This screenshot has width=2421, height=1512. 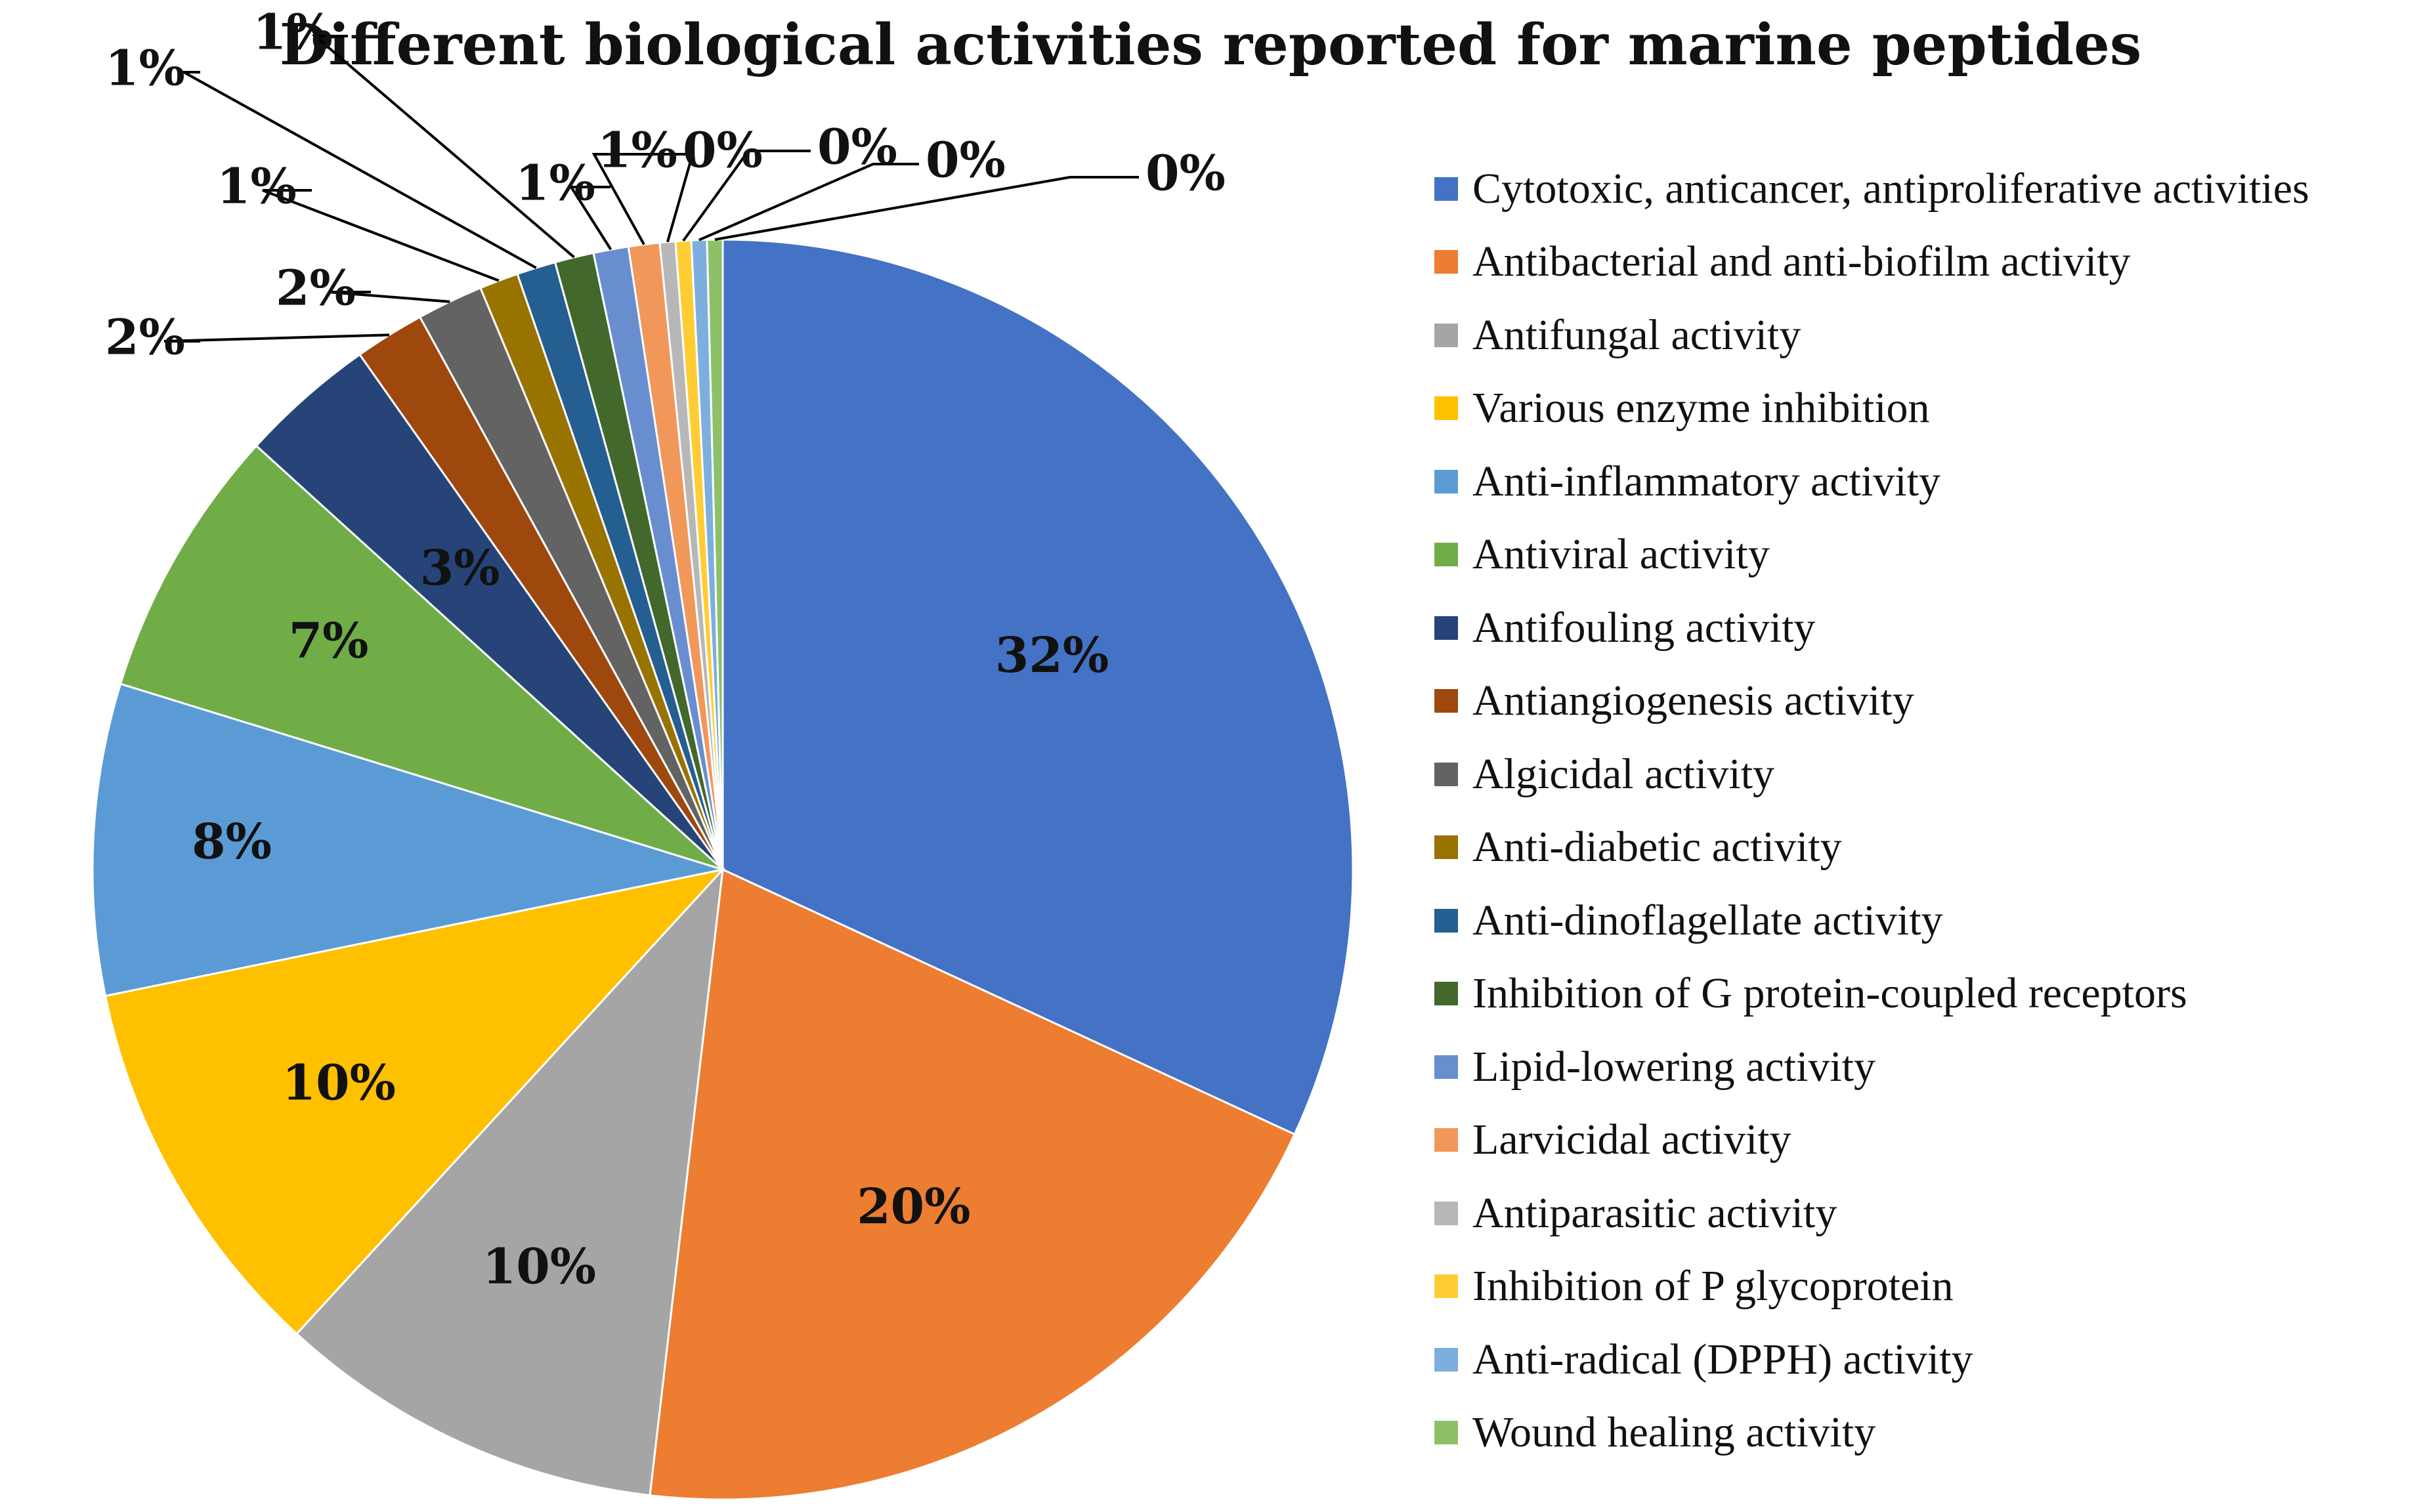 I want to click on slice-data-label-13: 1%, so click(x=555, y=184).